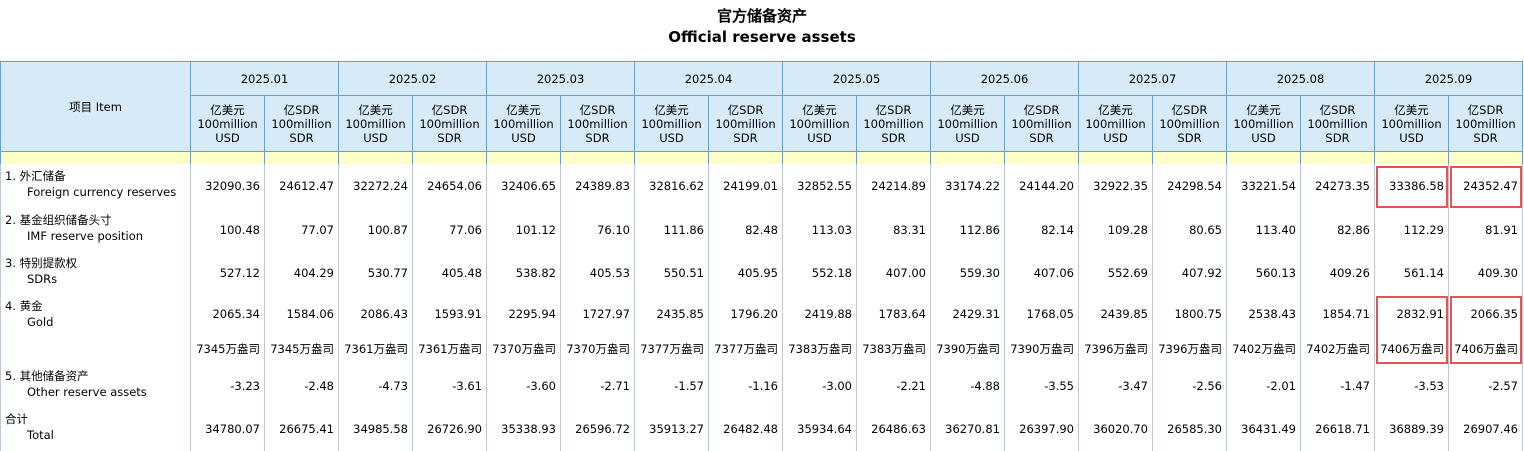 This screenshot has width=1524, height=451. Describe the element at coordinates (894, 229) in the screenshot. I see `value-cell: 83.31` at that location.